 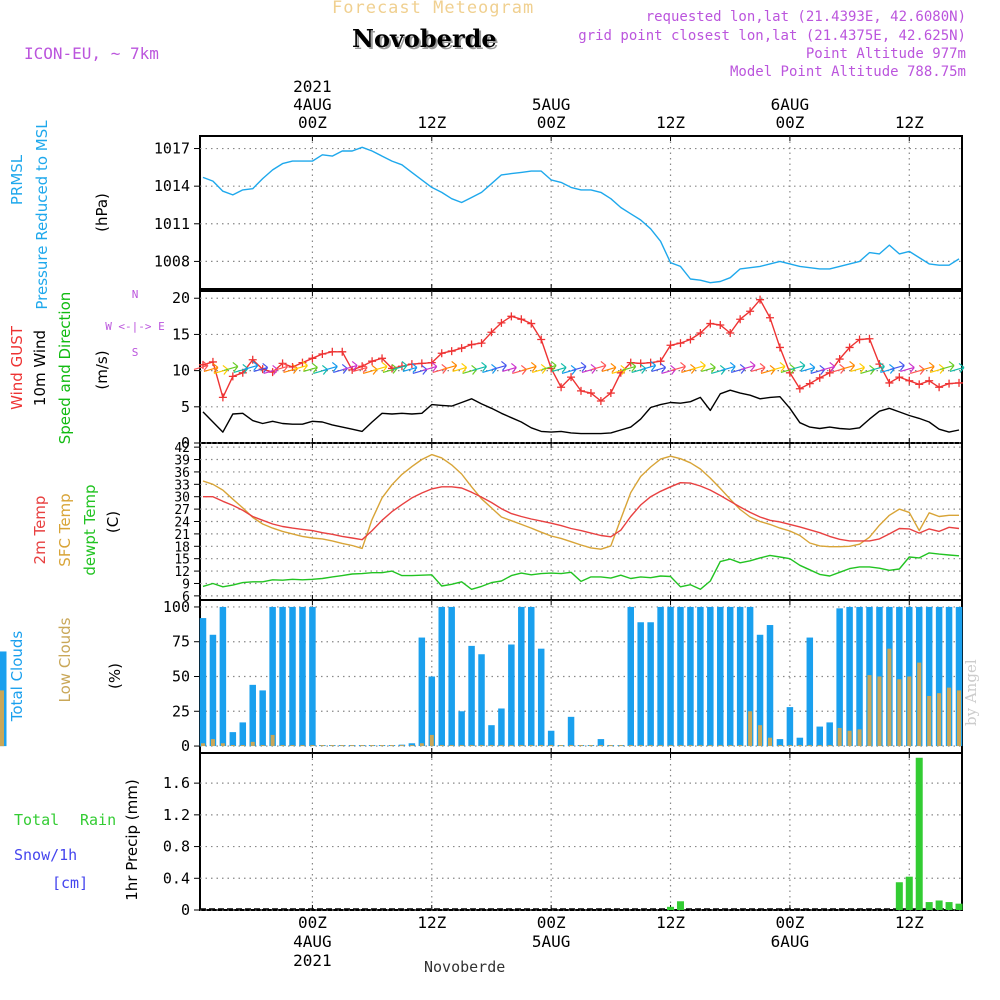 I want to click on temp-2m-label: 2m Temp, so click(x=40, y=530).